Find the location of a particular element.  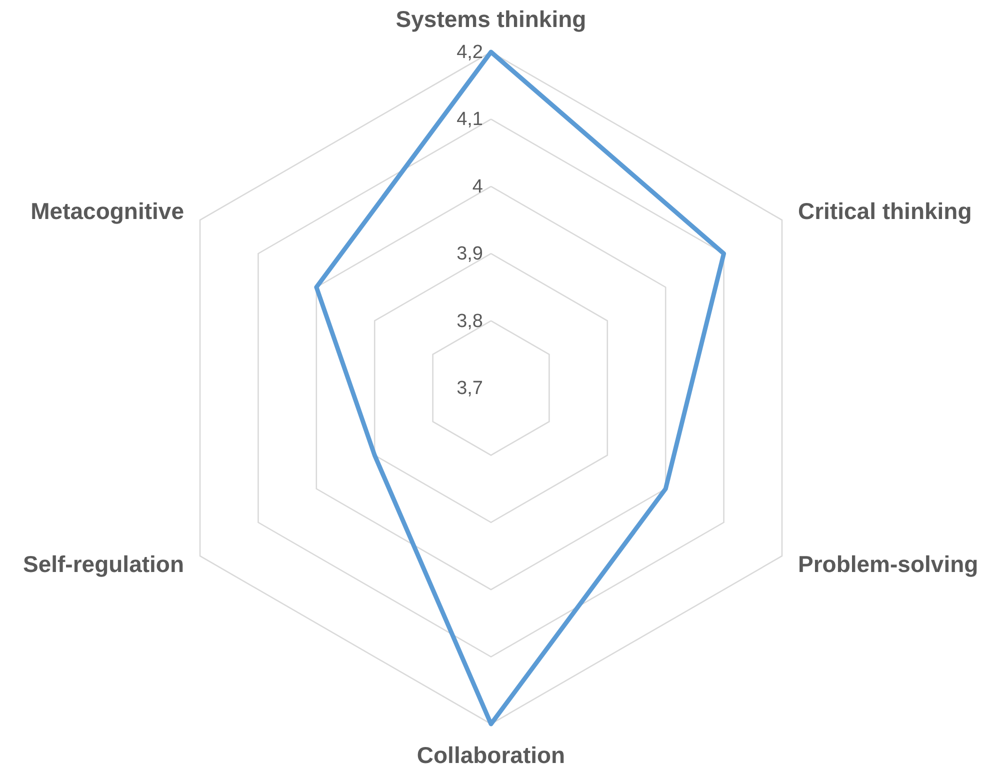

spoke-label: Critical thinking is located at coordinates (885, 211).